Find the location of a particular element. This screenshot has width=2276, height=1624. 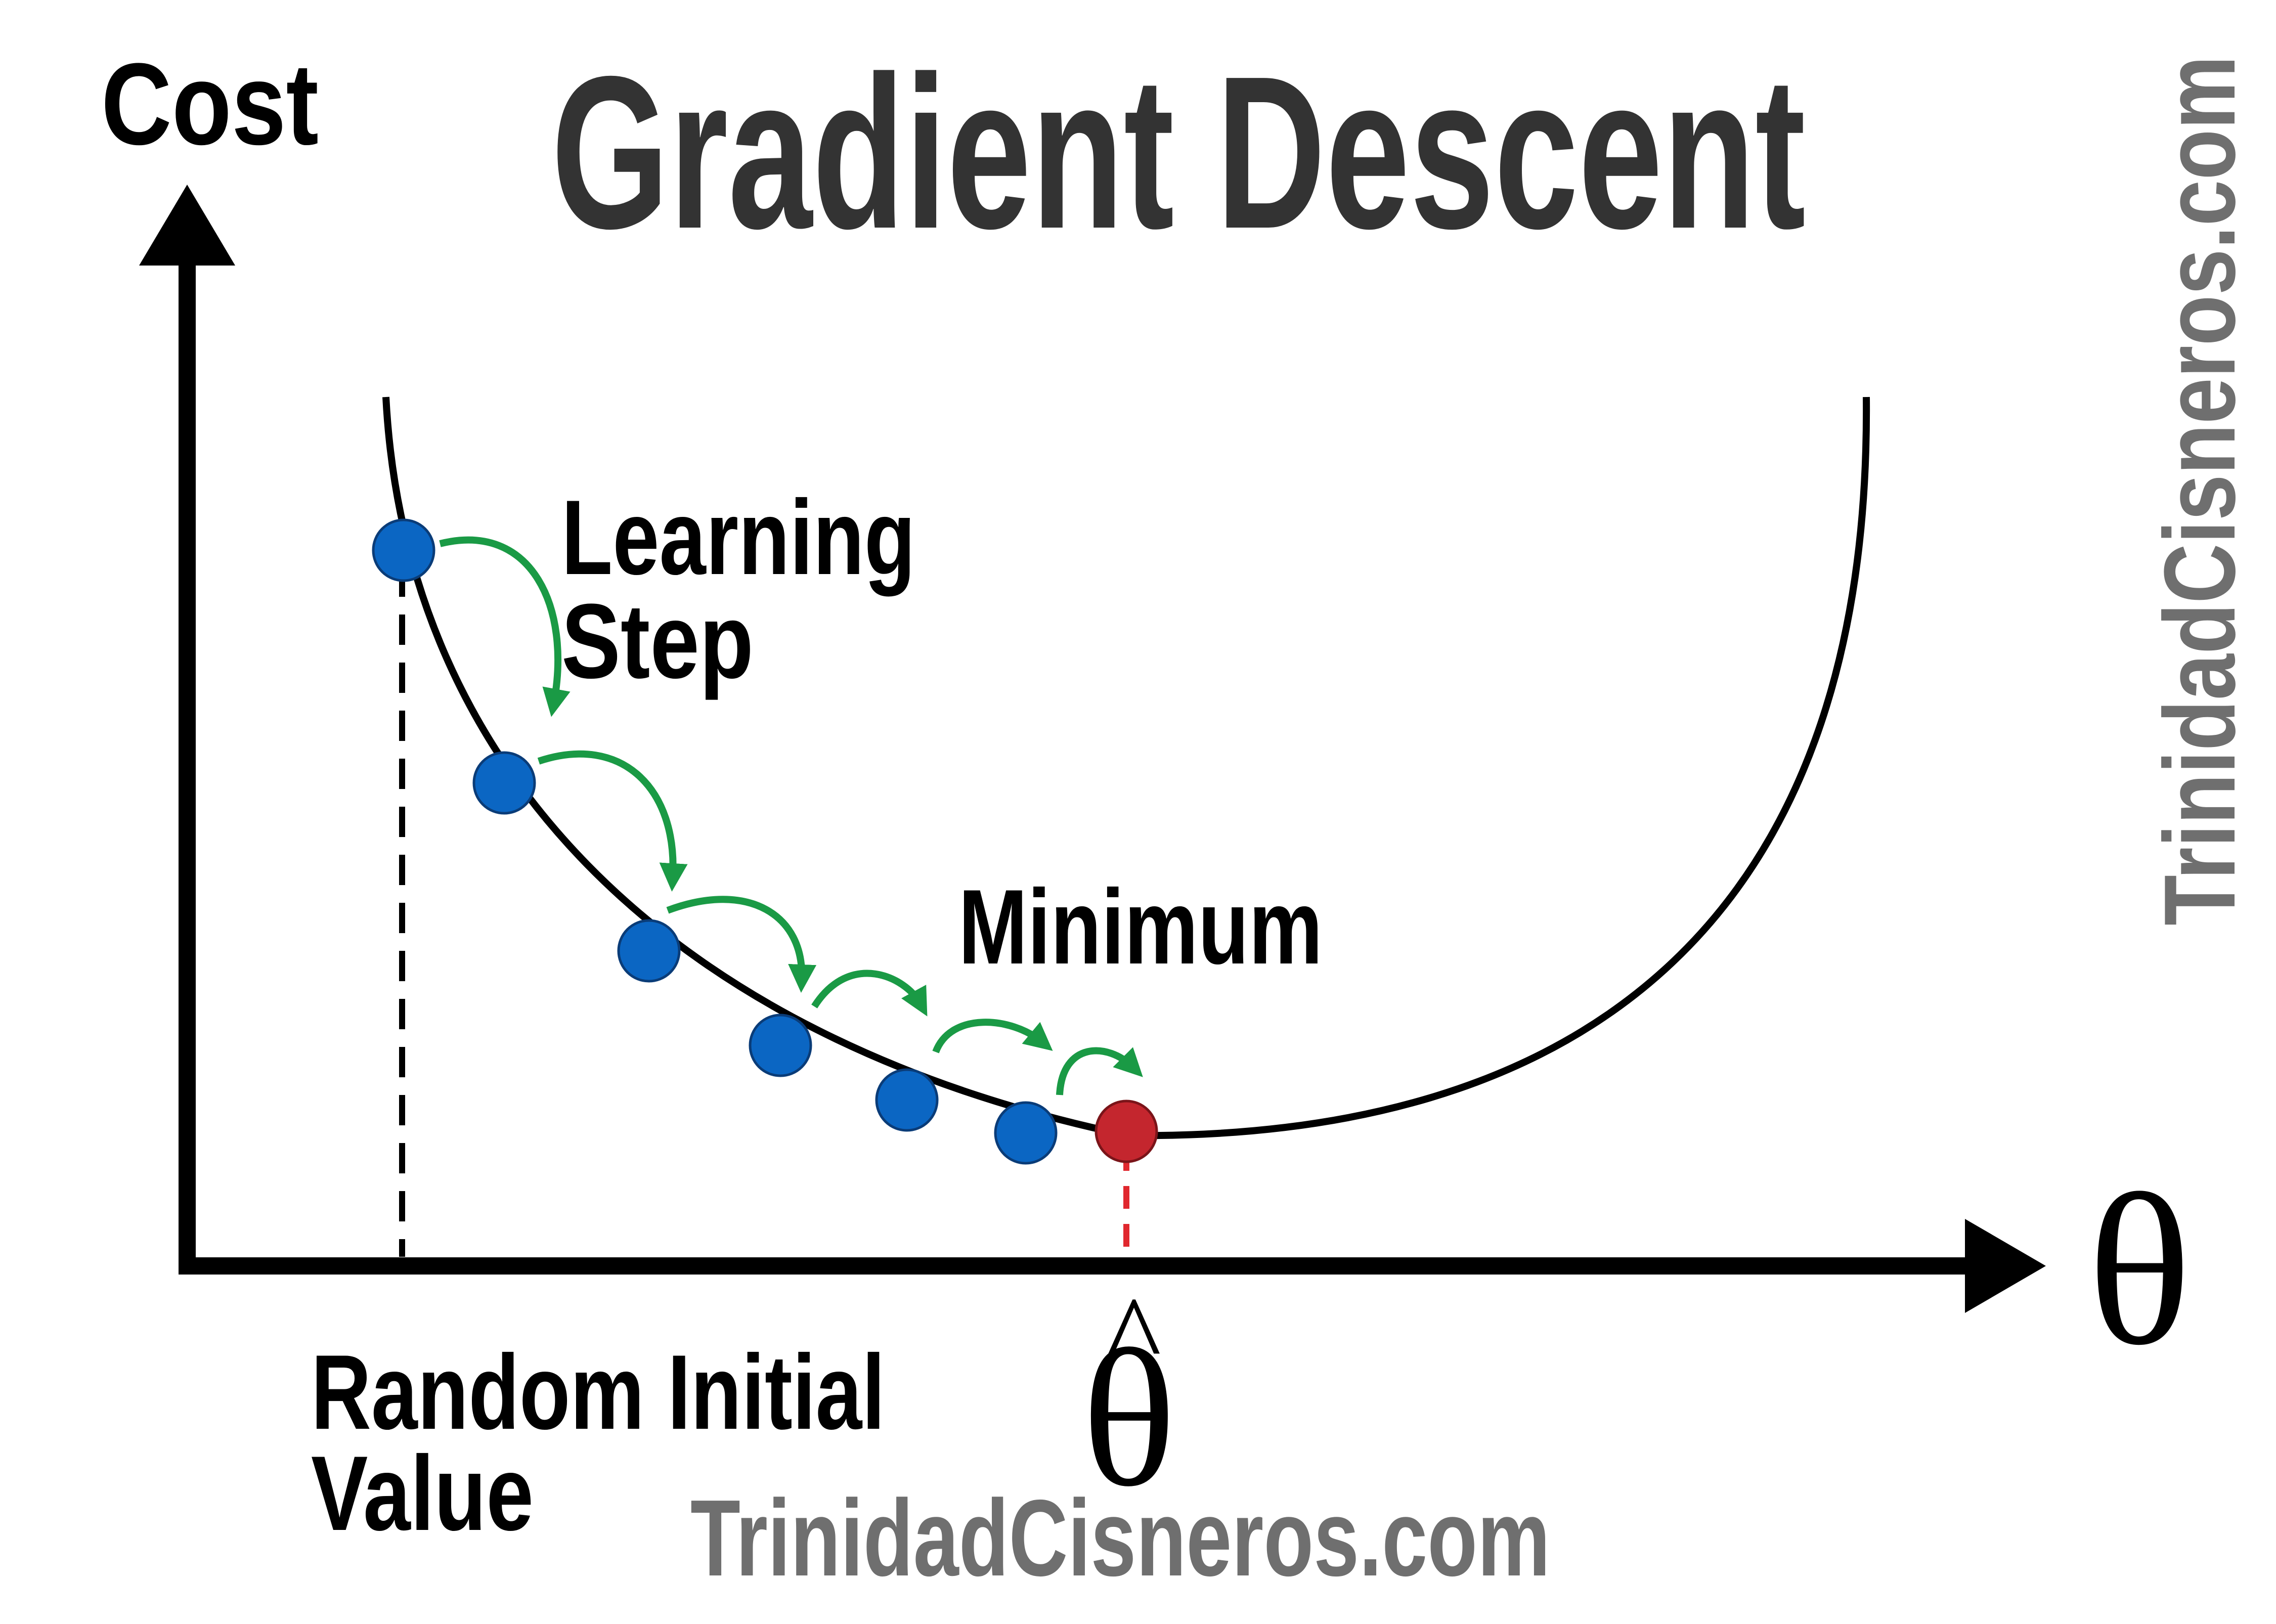

watermark-bottom: TrinidadCisneros.com is located at coordinates (1120, 1538).